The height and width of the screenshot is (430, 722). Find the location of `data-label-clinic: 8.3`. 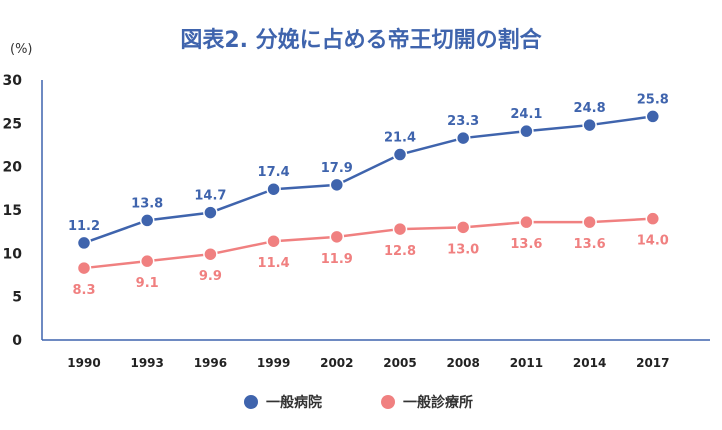

data-label-clinic: 8.3 is located at coordinates (83, 290).